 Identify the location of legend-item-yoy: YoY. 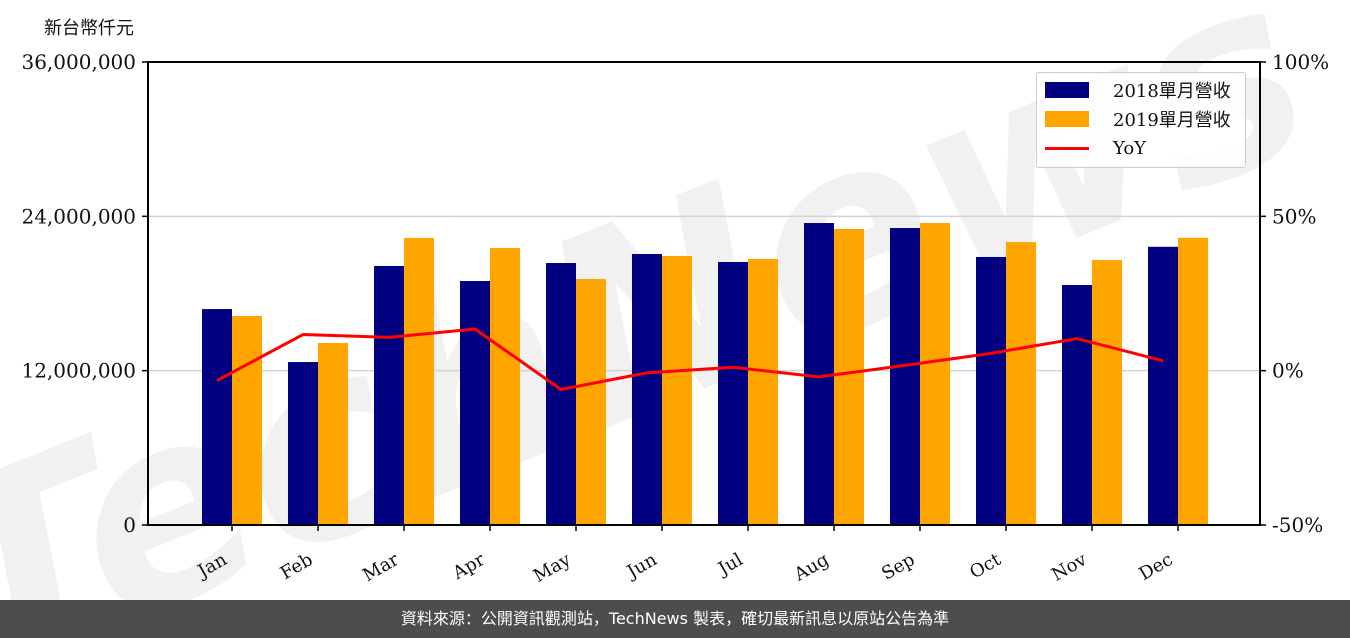
(1095, 148).